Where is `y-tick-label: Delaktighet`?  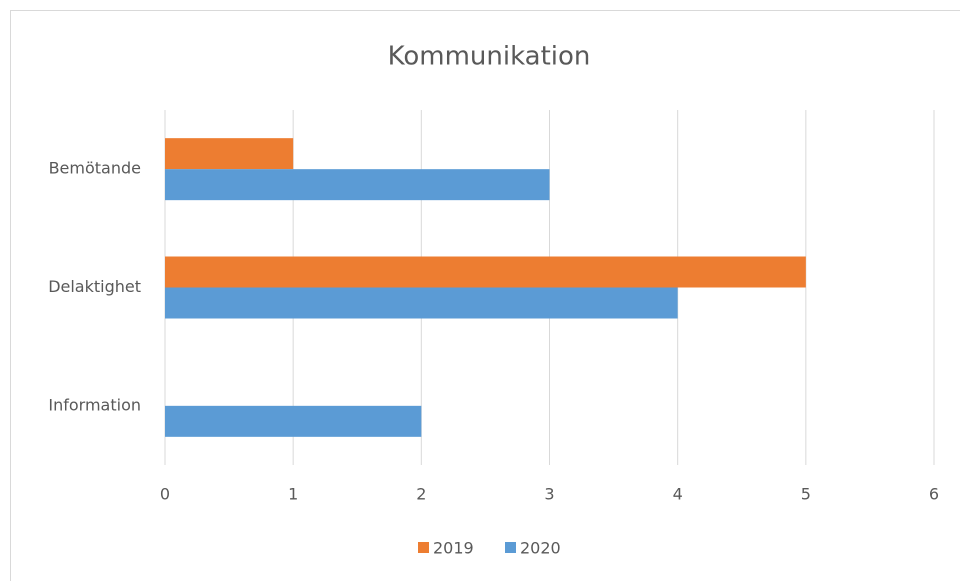
y-tick-label: Delaktighet is located at coordinates (94, 286).